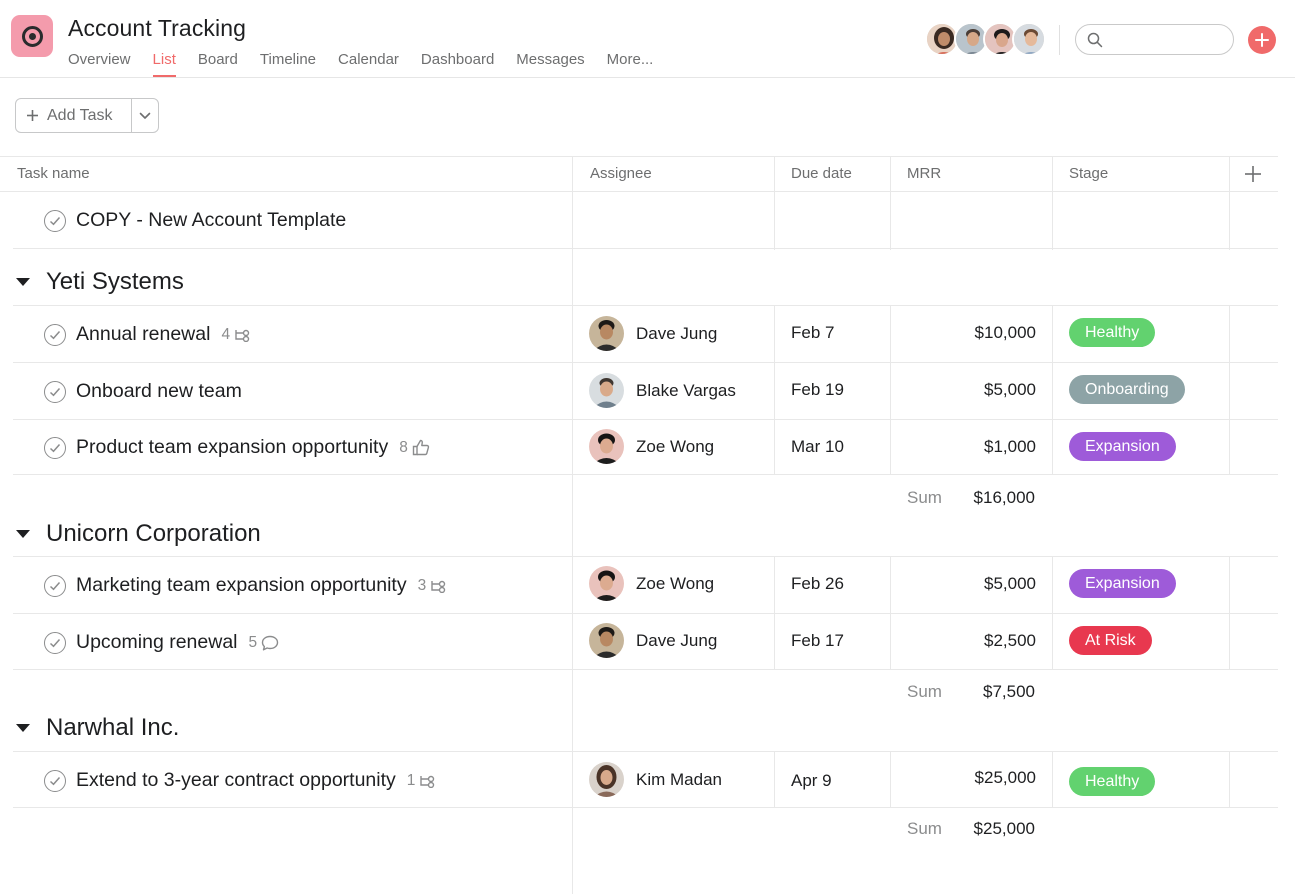 This screenshot has width=1304, height=894. What do you see at coordinates (1262, 40) in the screenshot?
I see `plus-icon` at bounding box center [1262, 40].